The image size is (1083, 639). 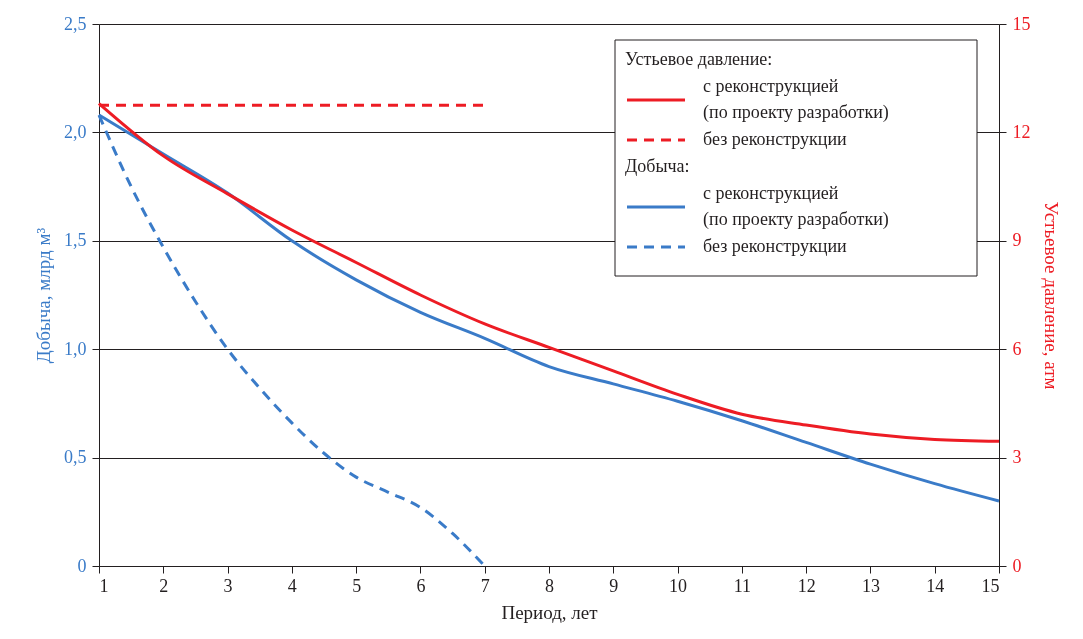 I want to click on y-tick-label: 0, so click(x=82, y=565).